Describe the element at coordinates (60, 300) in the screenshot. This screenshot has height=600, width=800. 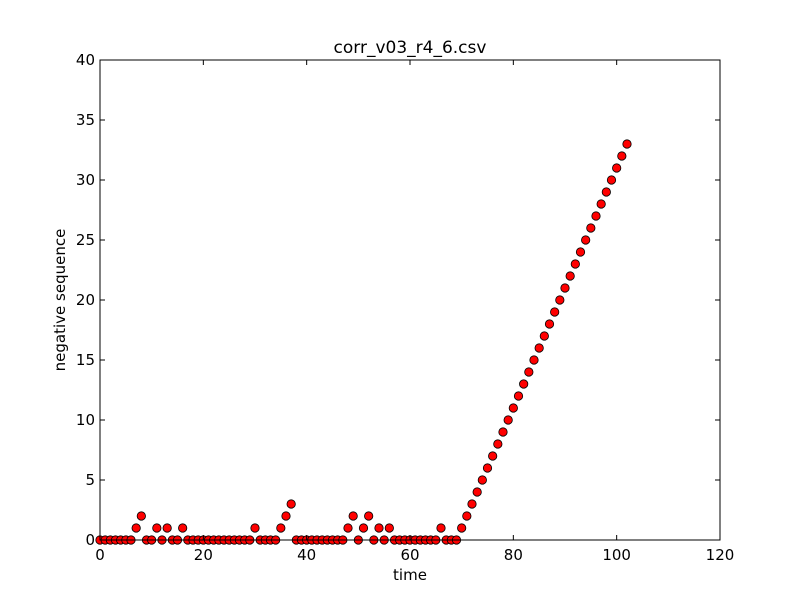
I see `y-axis-label: negative sequence` at that location.